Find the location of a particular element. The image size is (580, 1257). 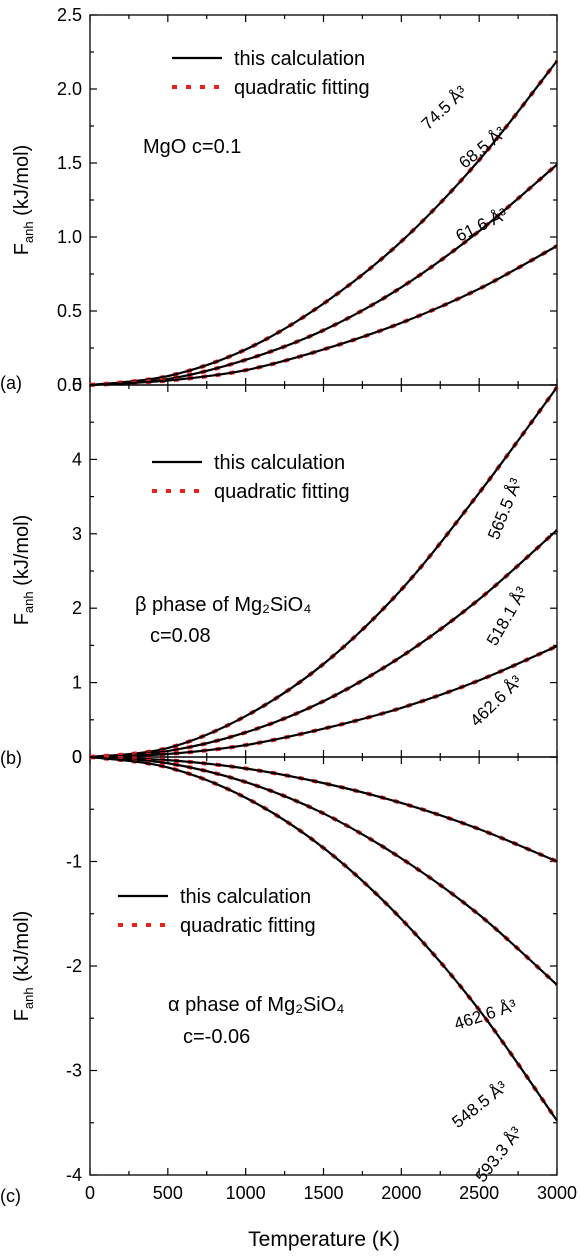

series-label: 593.3 Å³ is located at coordinates (498, 1154).